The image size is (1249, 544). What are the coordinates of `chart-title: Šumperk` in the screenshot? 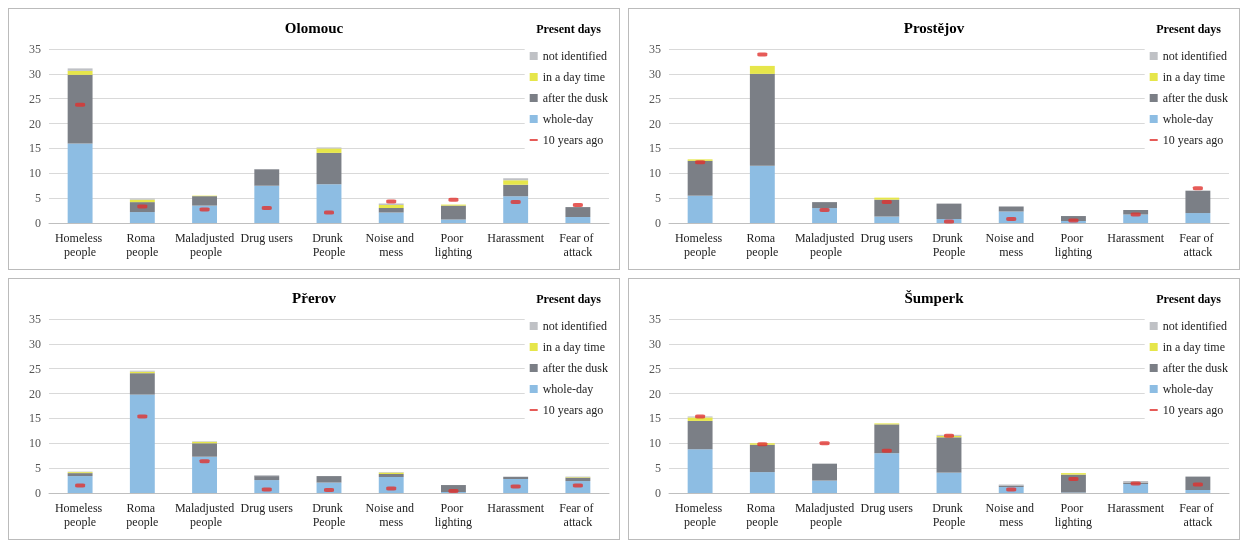 It's located at (934, 297).